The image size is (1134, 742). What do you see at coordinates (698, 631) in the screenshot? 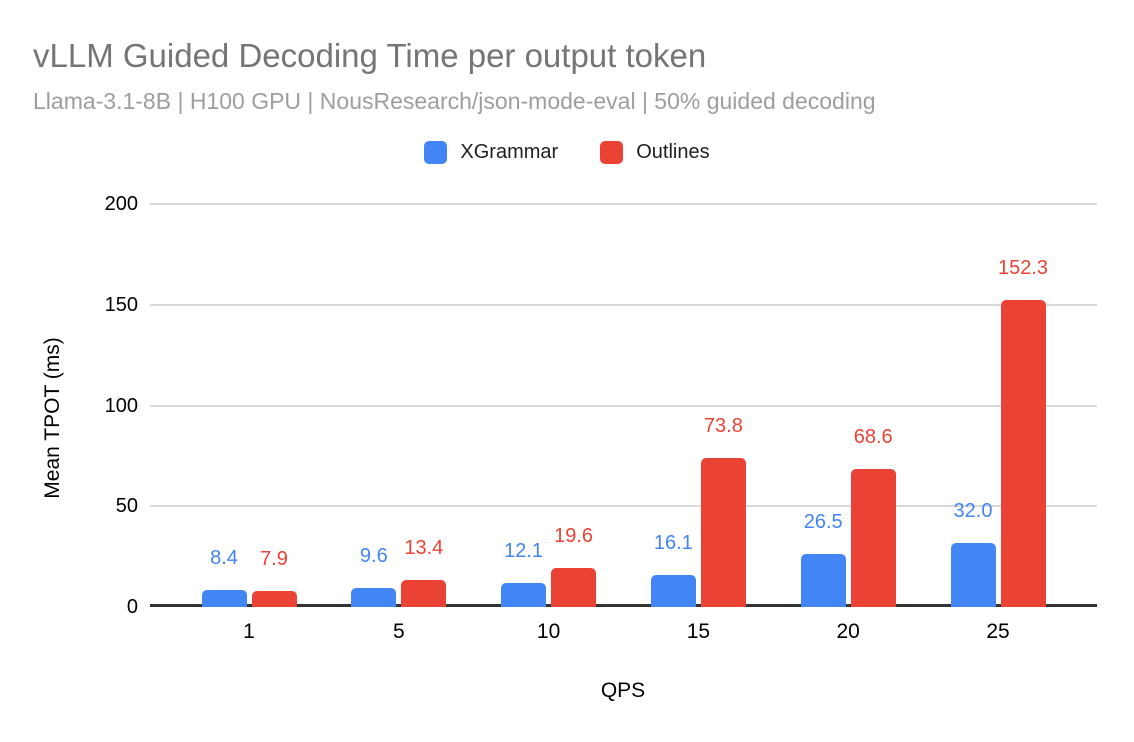
I see `x-tick-label-15: 15` at bounding box center [698, 631].